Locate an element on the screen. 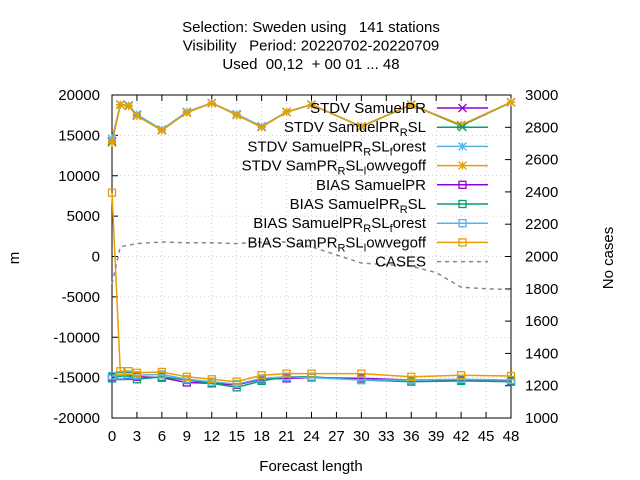 This screenshot has height=480, width=640. y2-tick-label: 1200 is located at coordinates (541, 386).